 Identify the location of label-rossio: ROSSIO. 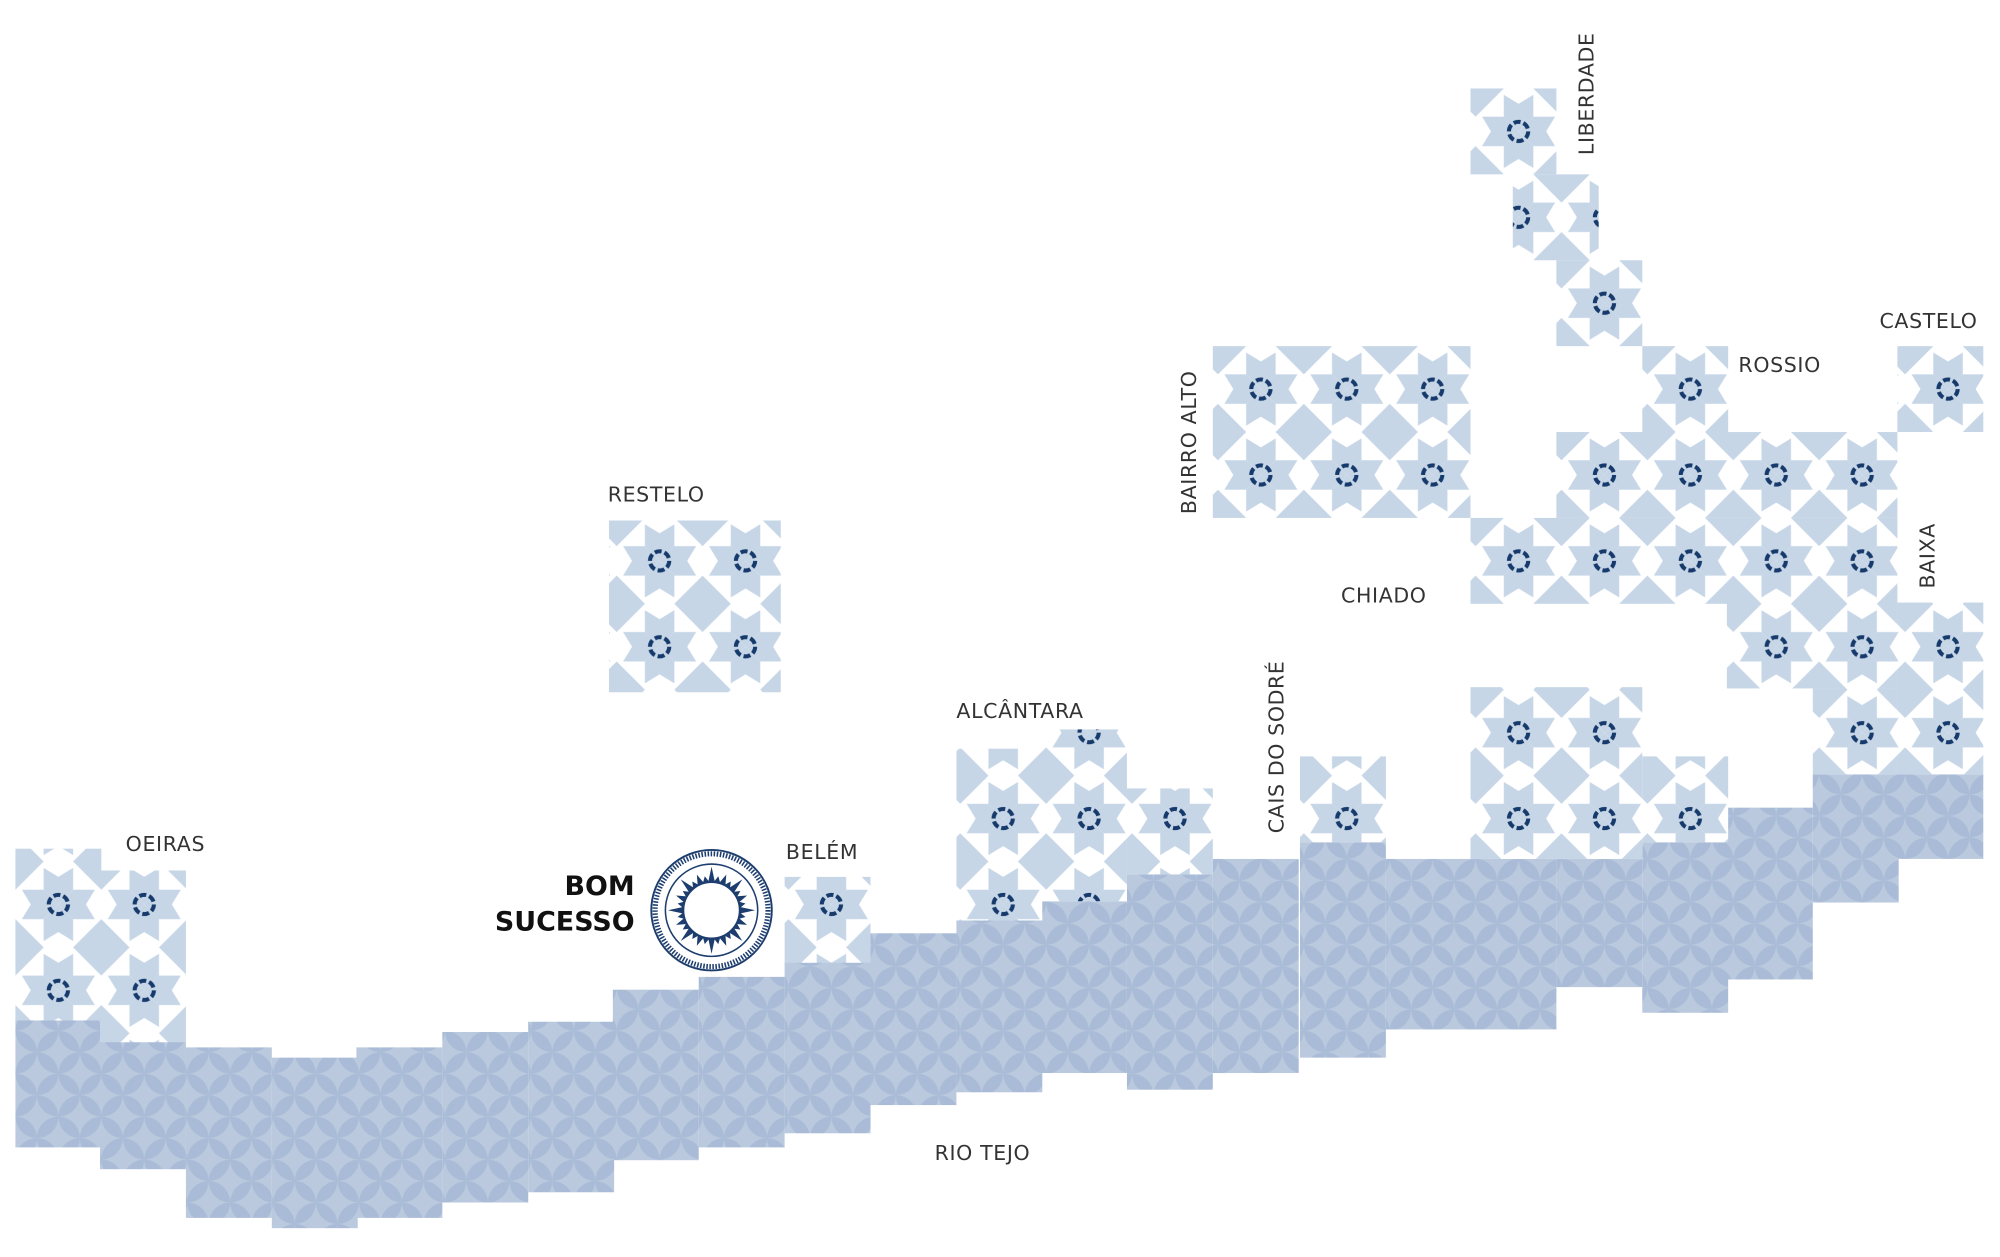
(1779, 365).